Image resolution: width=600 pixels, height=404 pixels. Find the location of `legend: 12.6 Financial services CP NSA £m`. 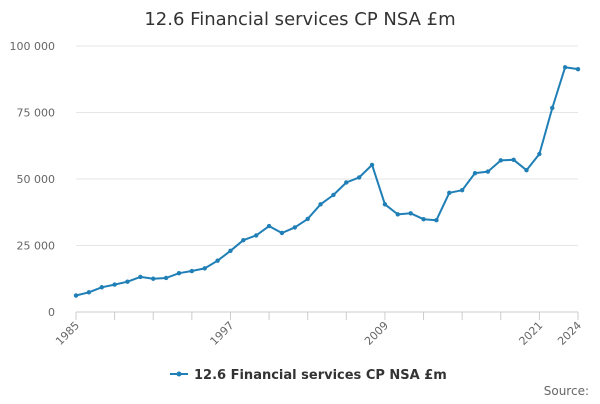

legend: 12.6 Financial services CP NSA £m is located at coordinates (308, 375).